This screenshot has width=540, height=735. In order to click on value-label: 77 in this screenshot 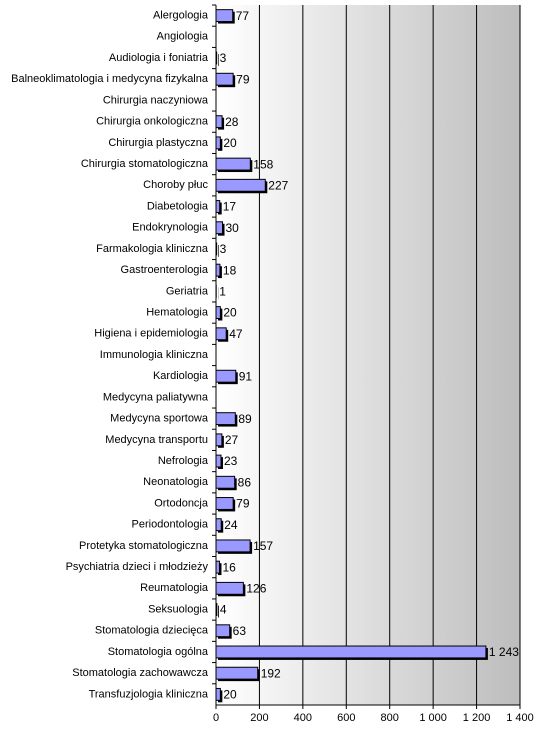, I will do `click(243, 16)`.